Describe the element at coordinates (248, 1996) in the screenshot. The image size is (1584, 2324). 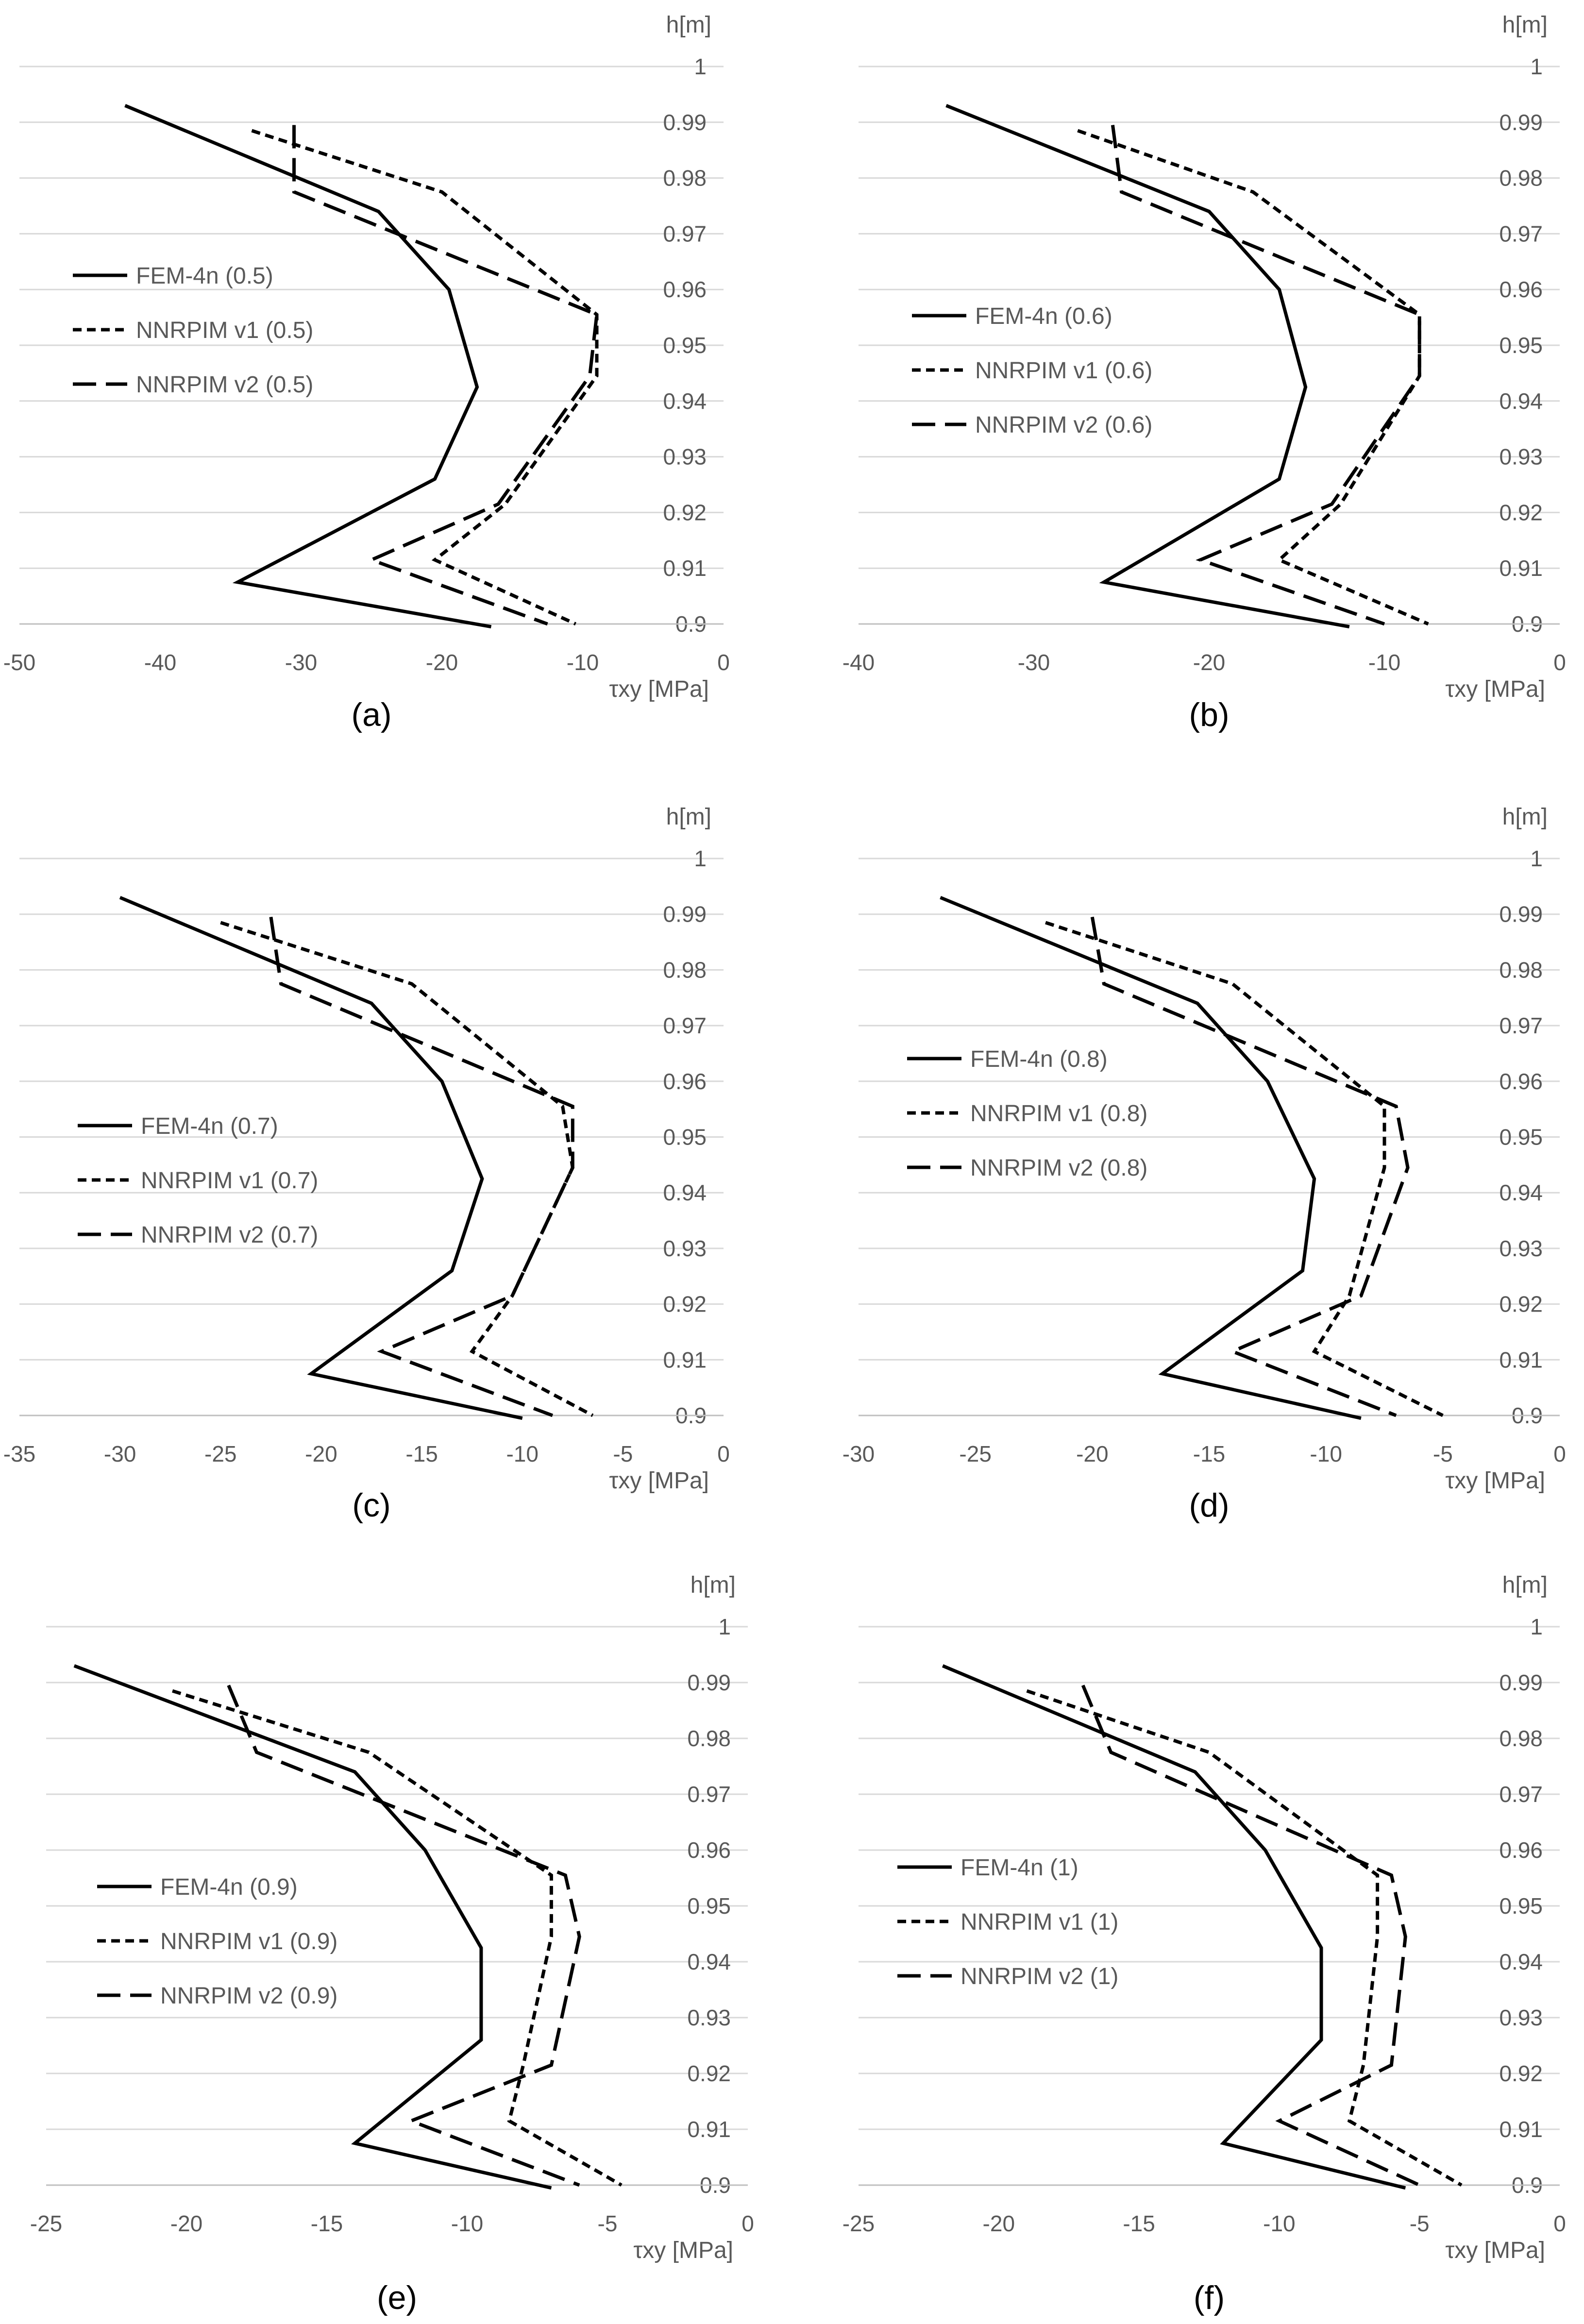
I see `legend-label: NNRPIM v2 (0.9)` at that location.